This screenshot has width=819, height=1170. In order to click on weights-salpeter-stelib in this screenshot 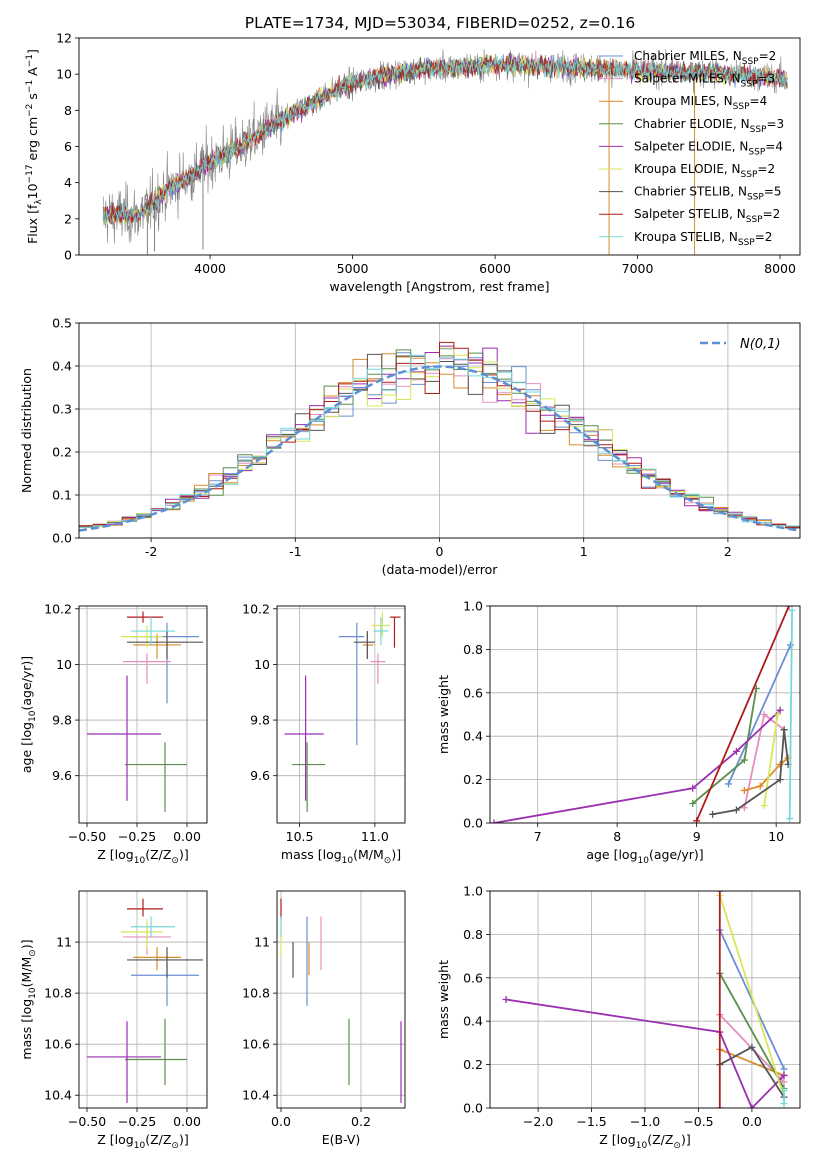, I will do `click(720, 999)`.